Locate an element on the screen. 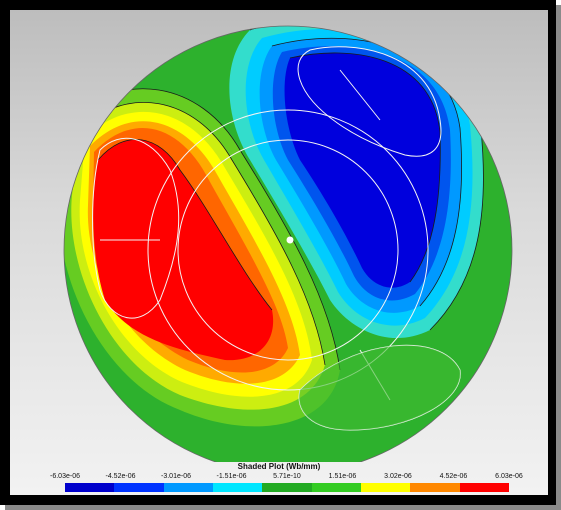 The width and height of the screenshot is (561, 510). lower-lobe is located at coordinates (380, 387).